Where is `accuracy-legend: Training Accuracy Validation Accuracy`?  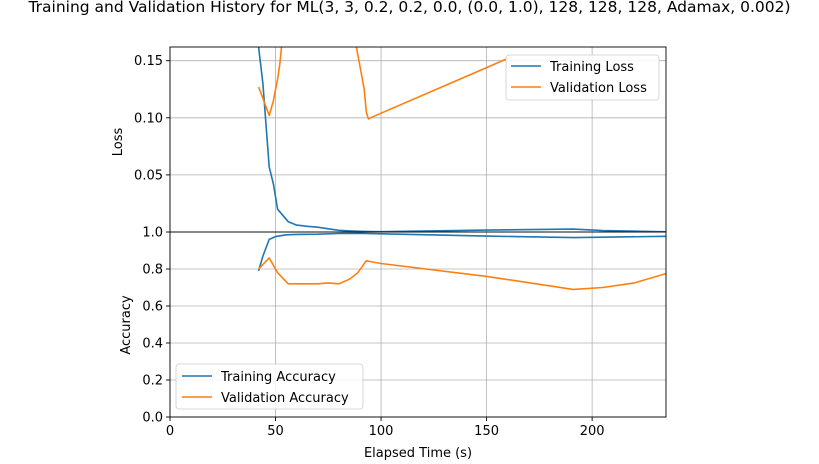
accuracy-legend: Training Accuracy Validation Accuracy is located at coordinates (269, 386).